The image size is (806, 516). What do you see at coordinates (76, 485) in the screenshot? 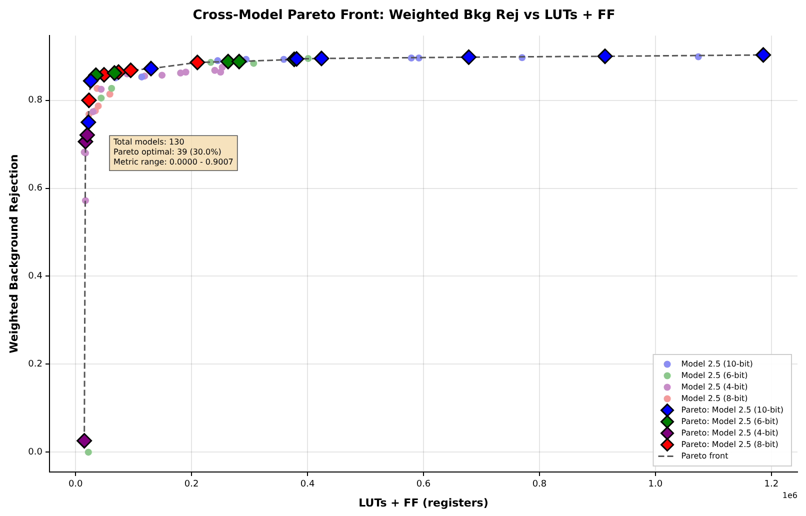
I see `x-tick-label: 0.0` at bounding box center [76, 485].